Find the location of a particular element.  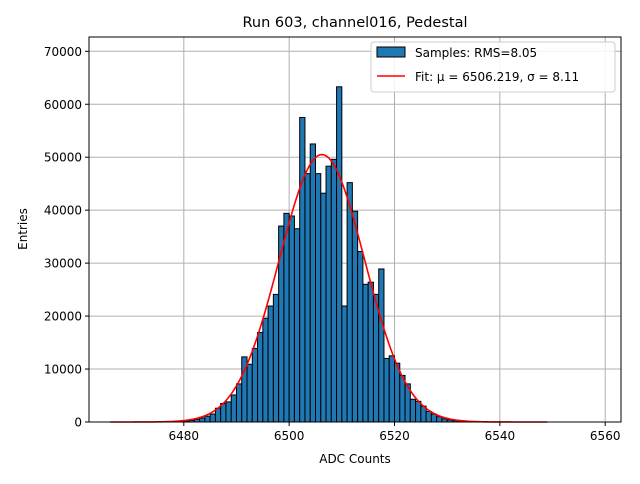

y-tick-label: 40000 is located at coordinates (63, 211).